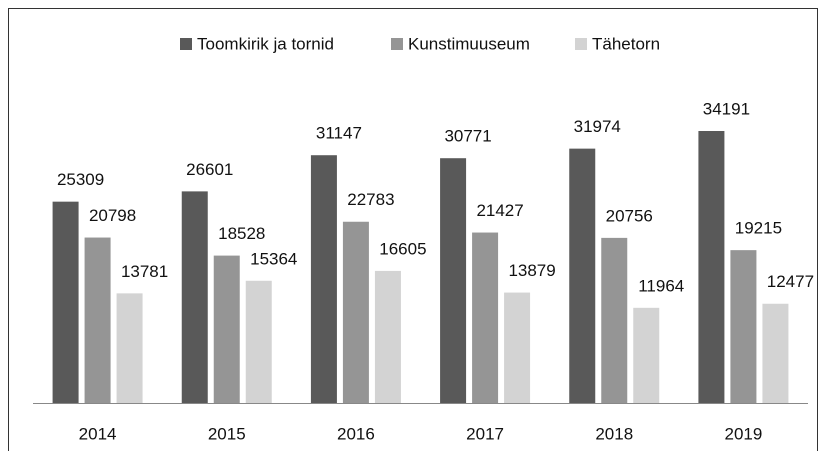  Describe the element at coordinates (744, 433) in the screenshot. I see `x-tick-label: 2019` at that location.